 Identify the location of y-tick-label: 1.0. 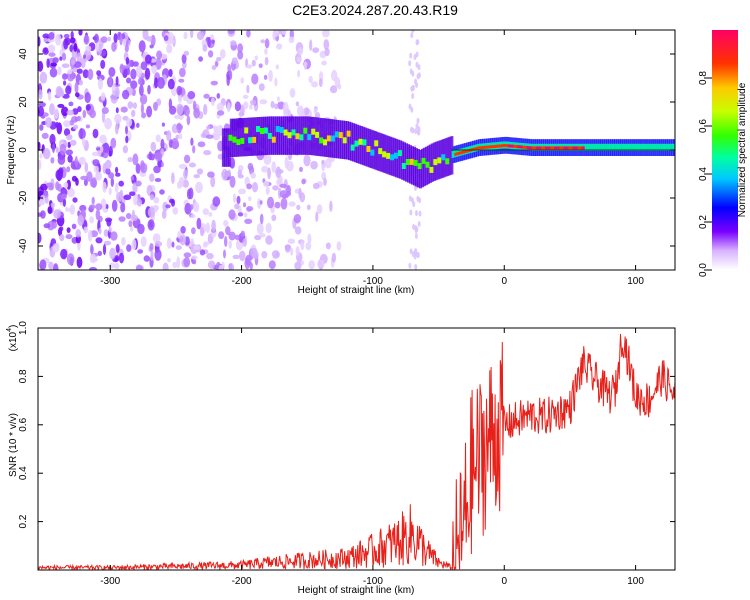
(23, 328).